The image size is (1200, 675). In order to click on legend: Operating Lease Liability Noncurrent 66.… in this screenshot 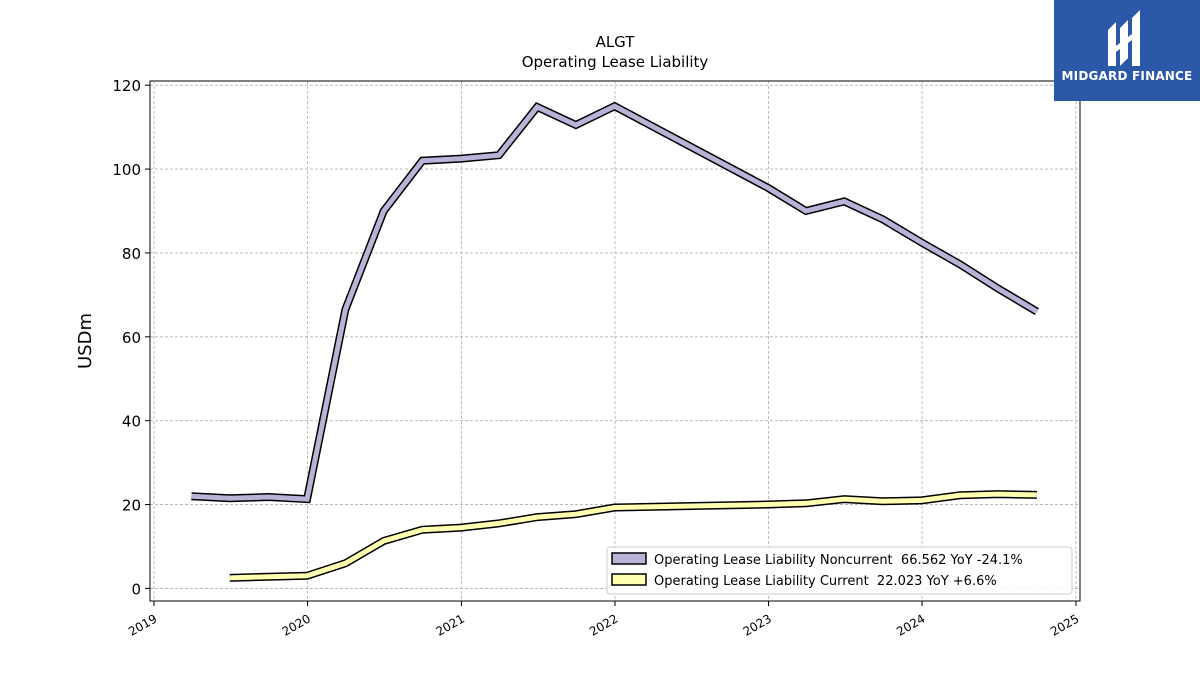, I will do `click(839, 570)`.